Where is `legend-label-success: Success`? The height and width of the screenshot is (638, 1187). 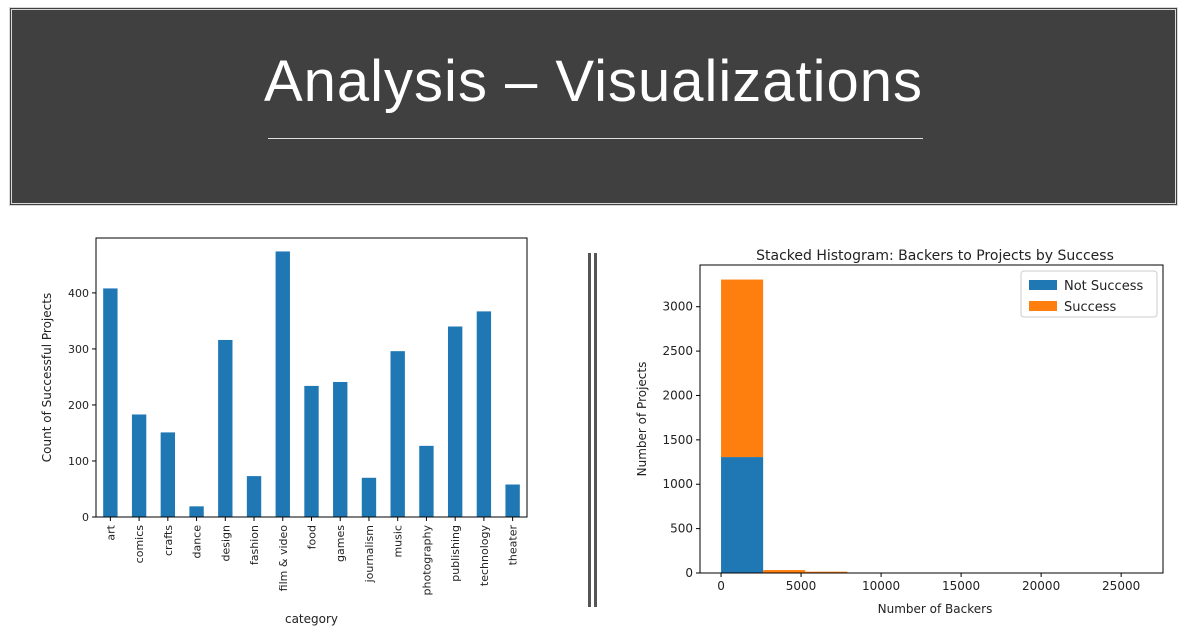 legend-label-success: Success is located at coordinates (1090, 307).